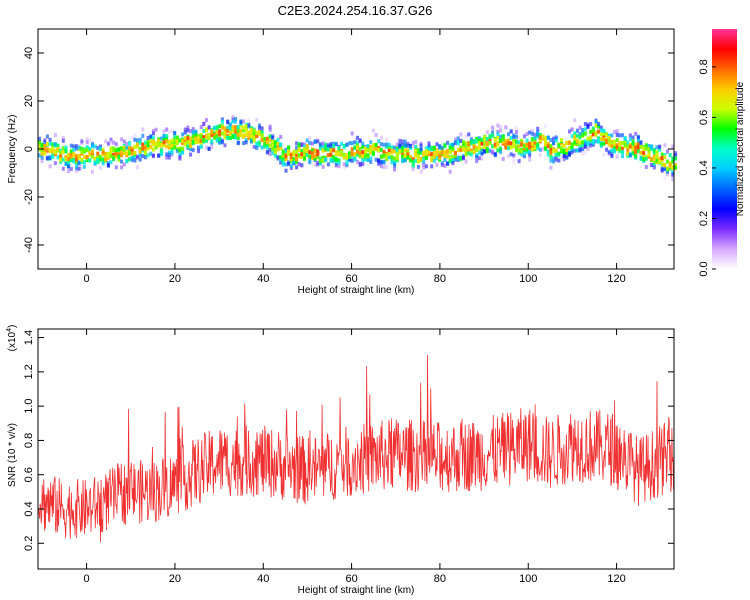 The image size is (750, 600). What do you see at coordinates (356, 290) in the screenshot?
I see `spectrogram-xlabel: Height of straight line (km)` at bounding box center [356, 290].